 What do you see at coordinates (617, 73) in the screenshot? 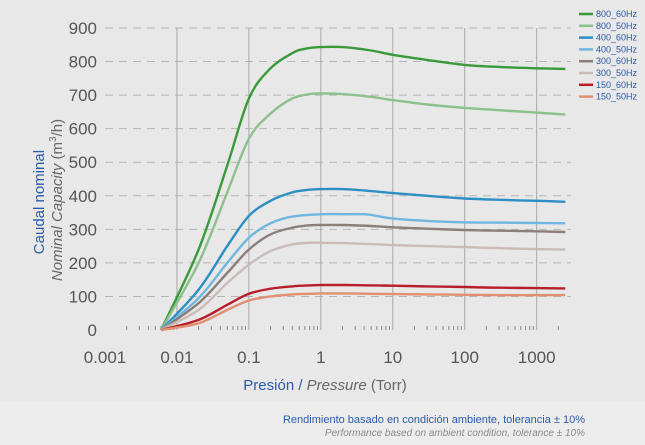
I see `legend-label-300_50Hz: 300_50Hz` at bounding box center [617, 73].